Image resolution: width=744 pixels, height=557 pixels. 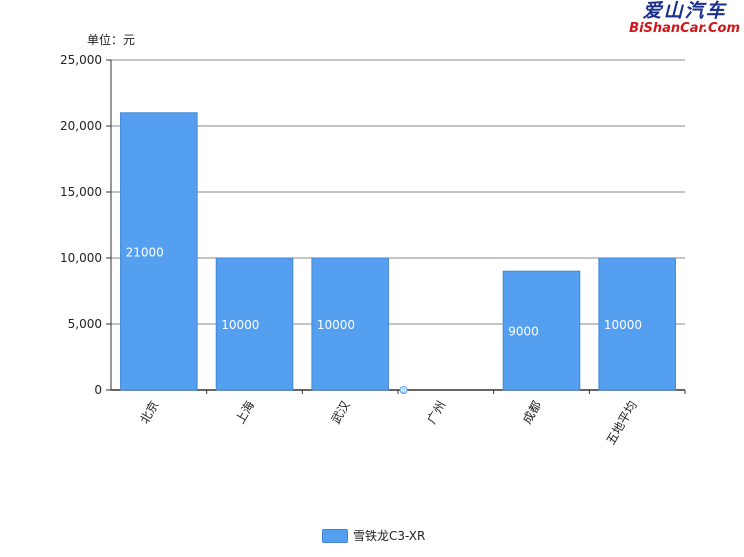 What do you see at coordinates (149, 413) in the screenshot?
I see `x-tick-label-0: 北京` at bounding box center [149, 413].